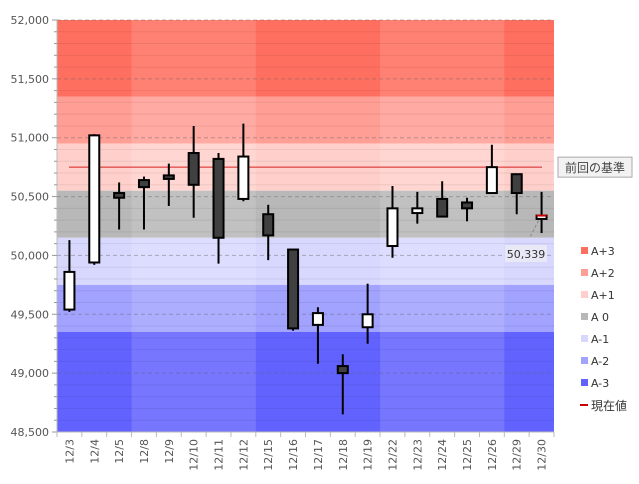  I want to click on legend: A+3 A+2 A+1 A 0 A-1 A-2 A-3 現在値, so click(603, 329).